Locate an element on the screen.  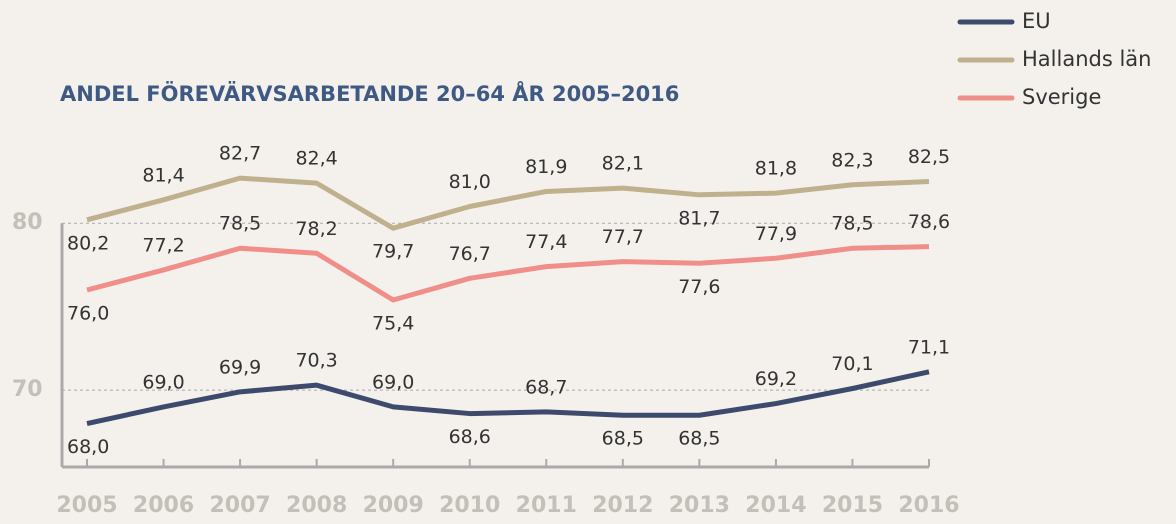
x-tick-label: 2007 is located at coordinates (239, 505).